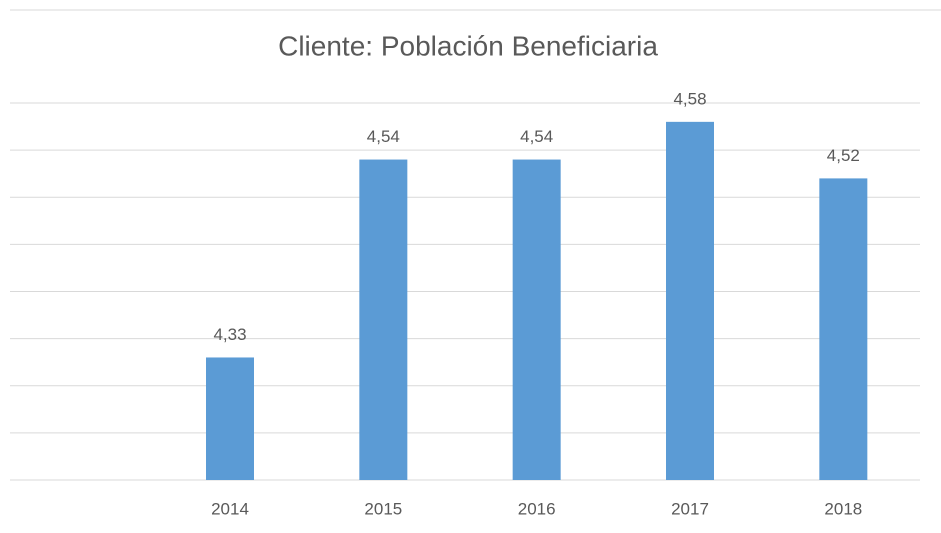 This screenshot has width=941, height=533. What do you see at coordinates (383, 508) in the screenshot?
I see `x-tick-label: 2015` at bounding box center [383, 508].